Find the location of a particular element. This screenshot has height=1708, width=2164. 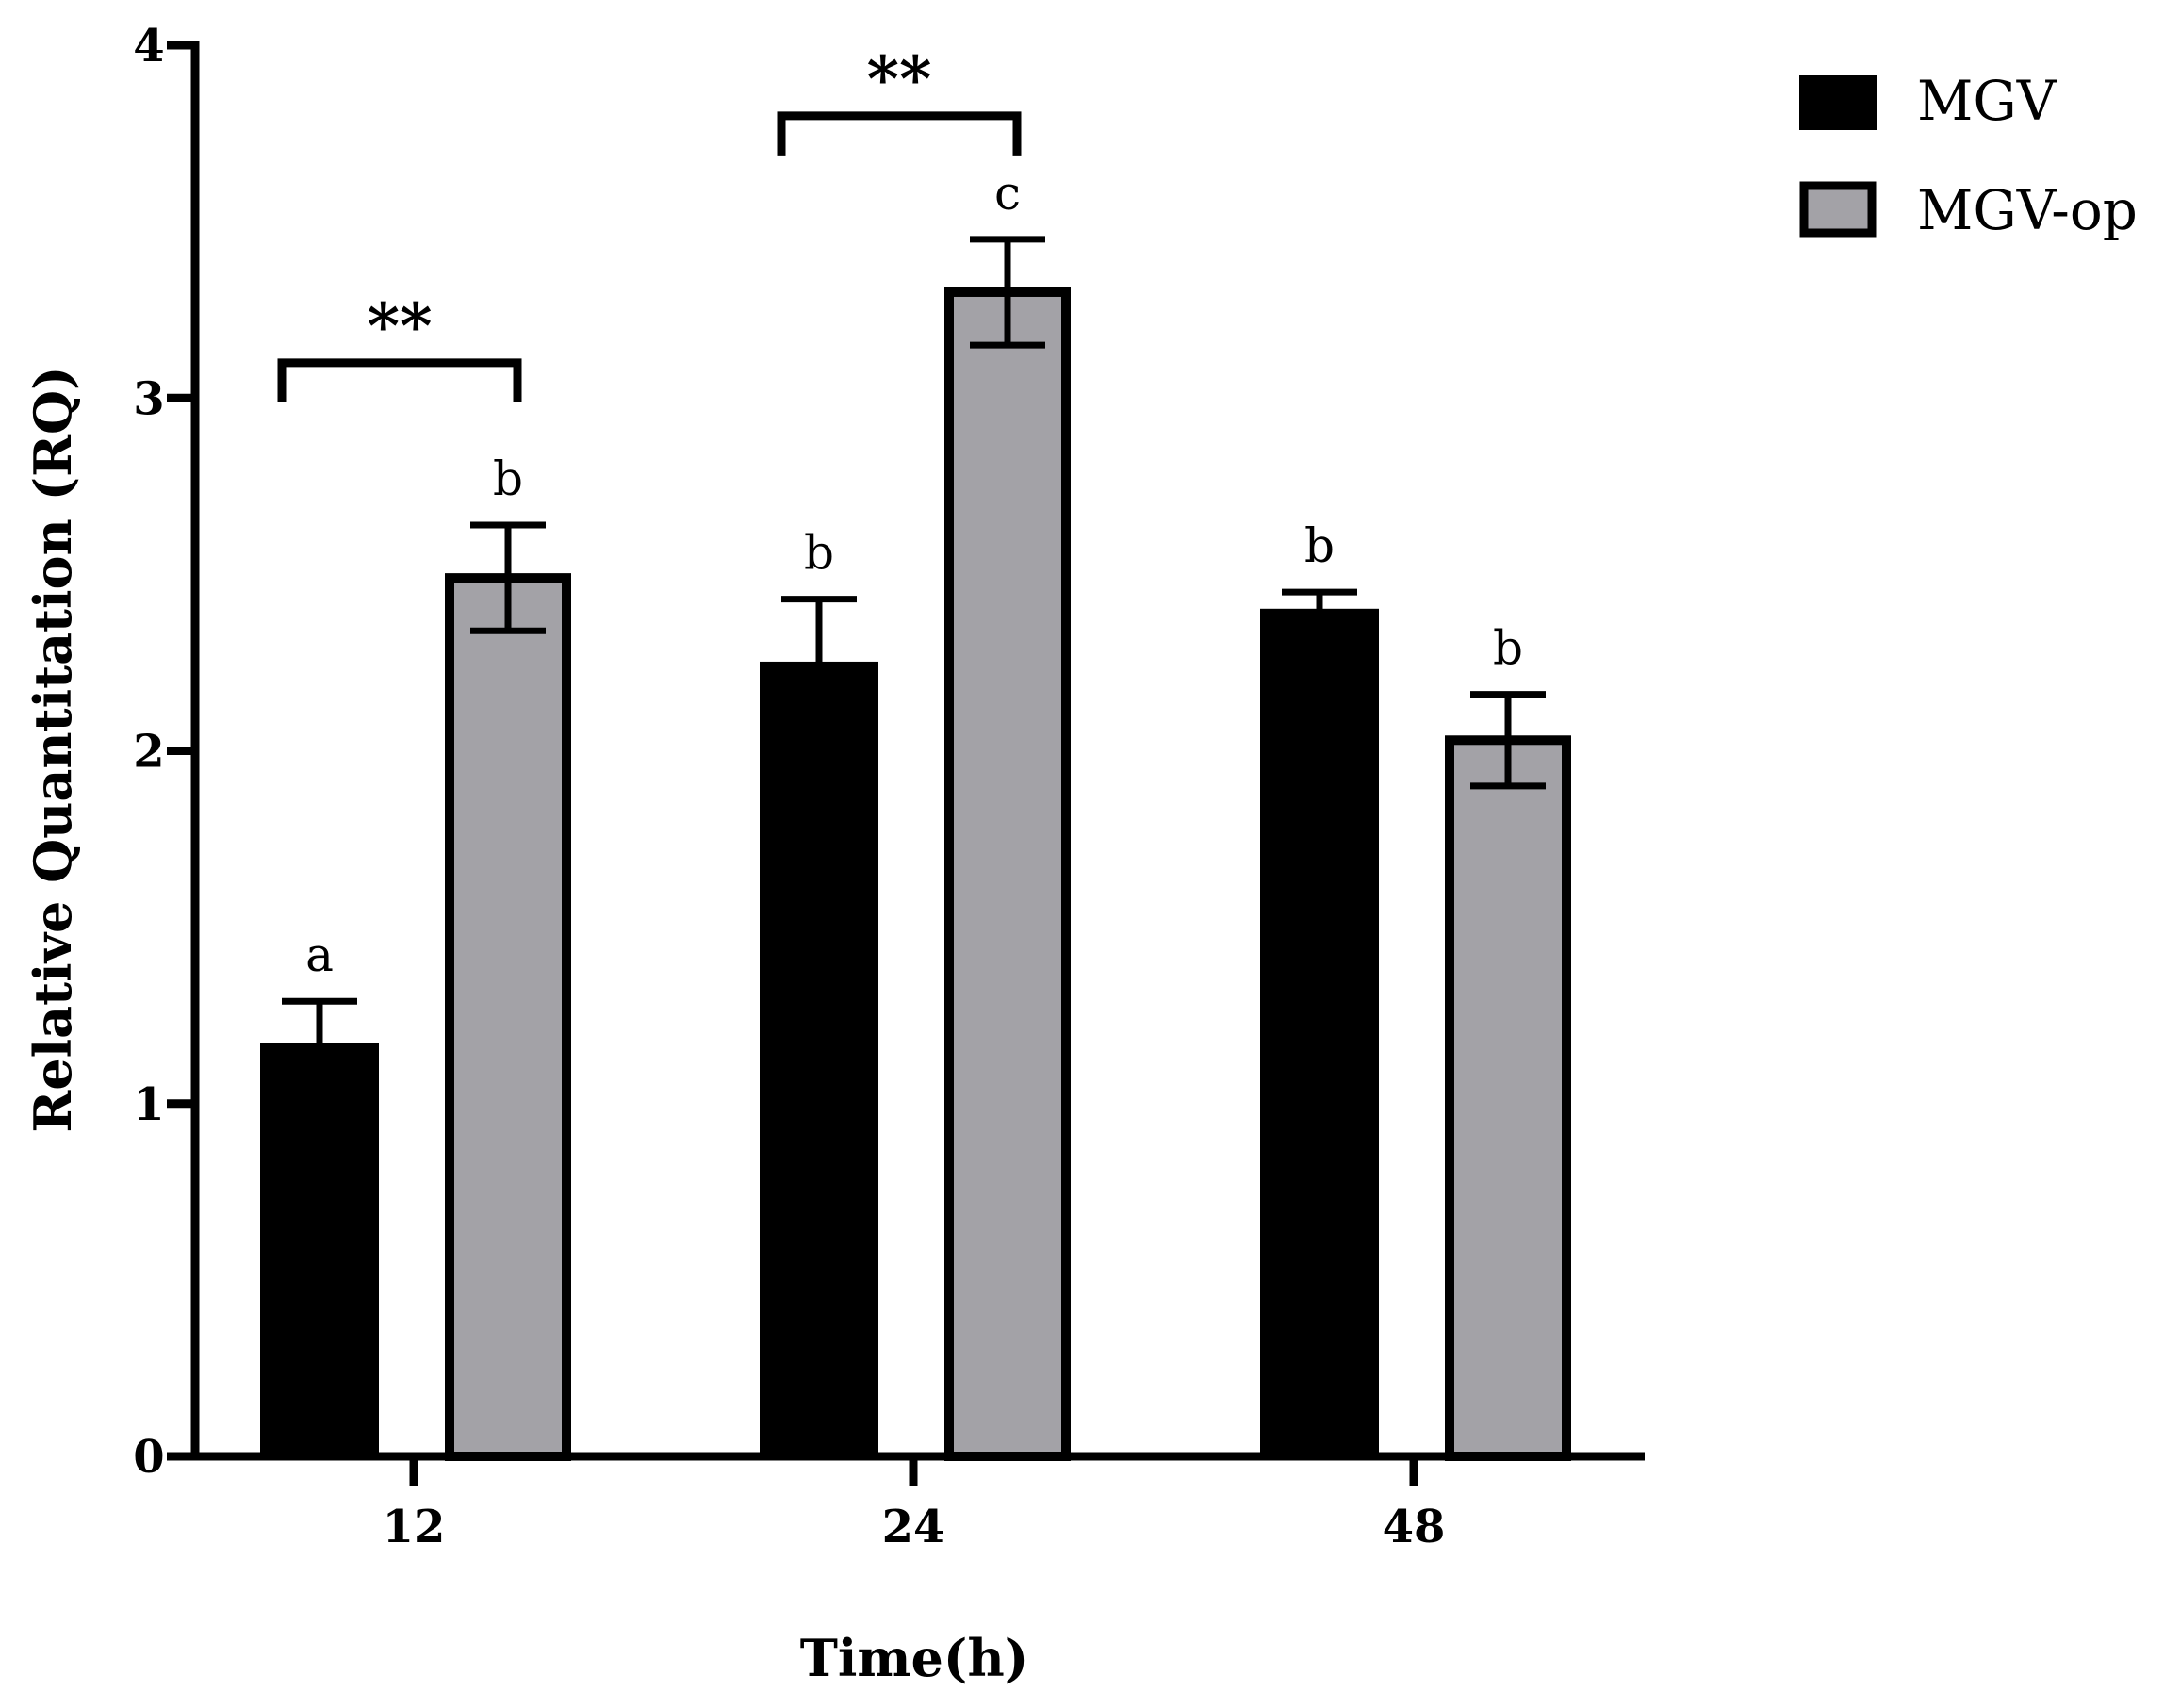

x-tick-label: 12 is located at coordinates (415, 1527).